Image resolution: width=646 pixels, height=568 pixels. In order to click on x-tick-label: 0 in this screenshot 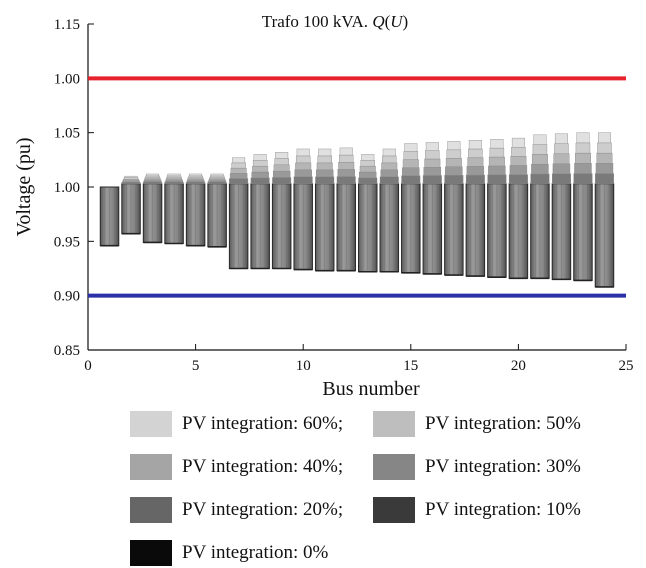, I will do `click(88, 366)`.